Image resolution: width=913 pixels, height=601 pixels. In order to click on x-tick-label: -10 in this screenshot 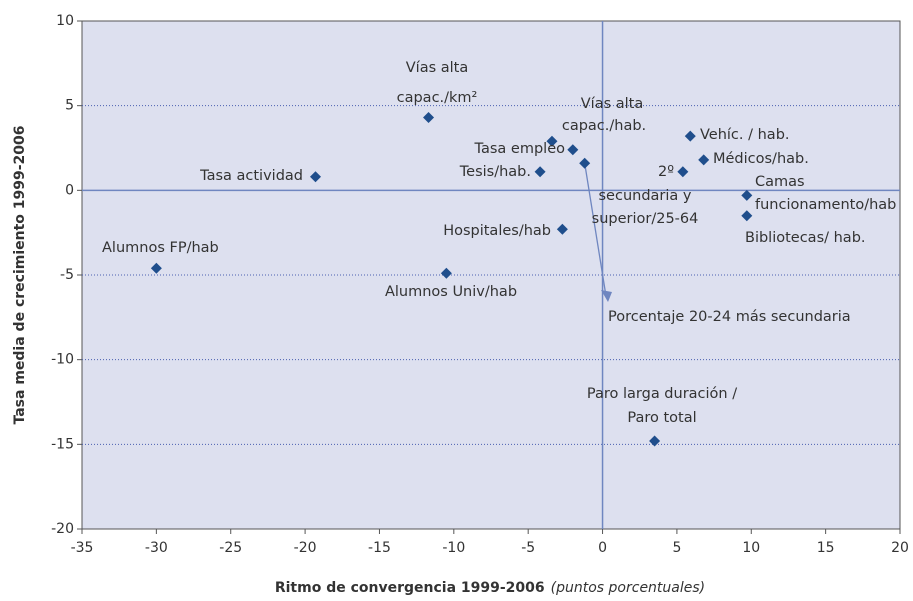, I will do `click(453, 548)`.